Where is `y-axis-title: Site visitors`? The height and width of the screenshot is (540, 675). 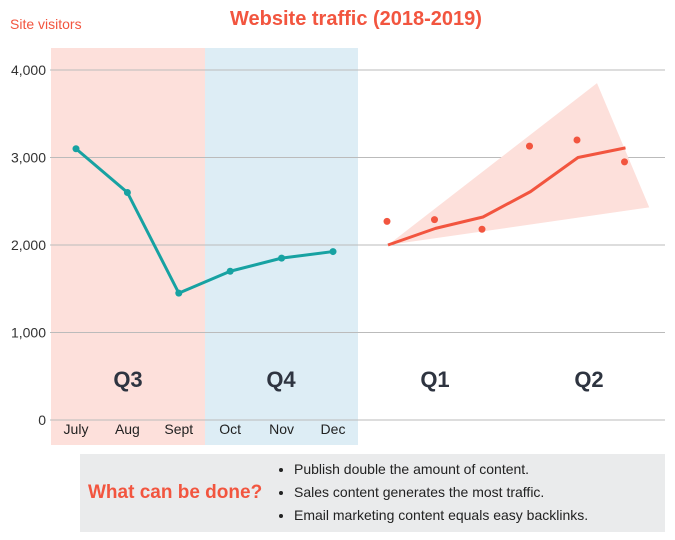 y-axis-title: Site visitors is located at coordinates (46, 24).